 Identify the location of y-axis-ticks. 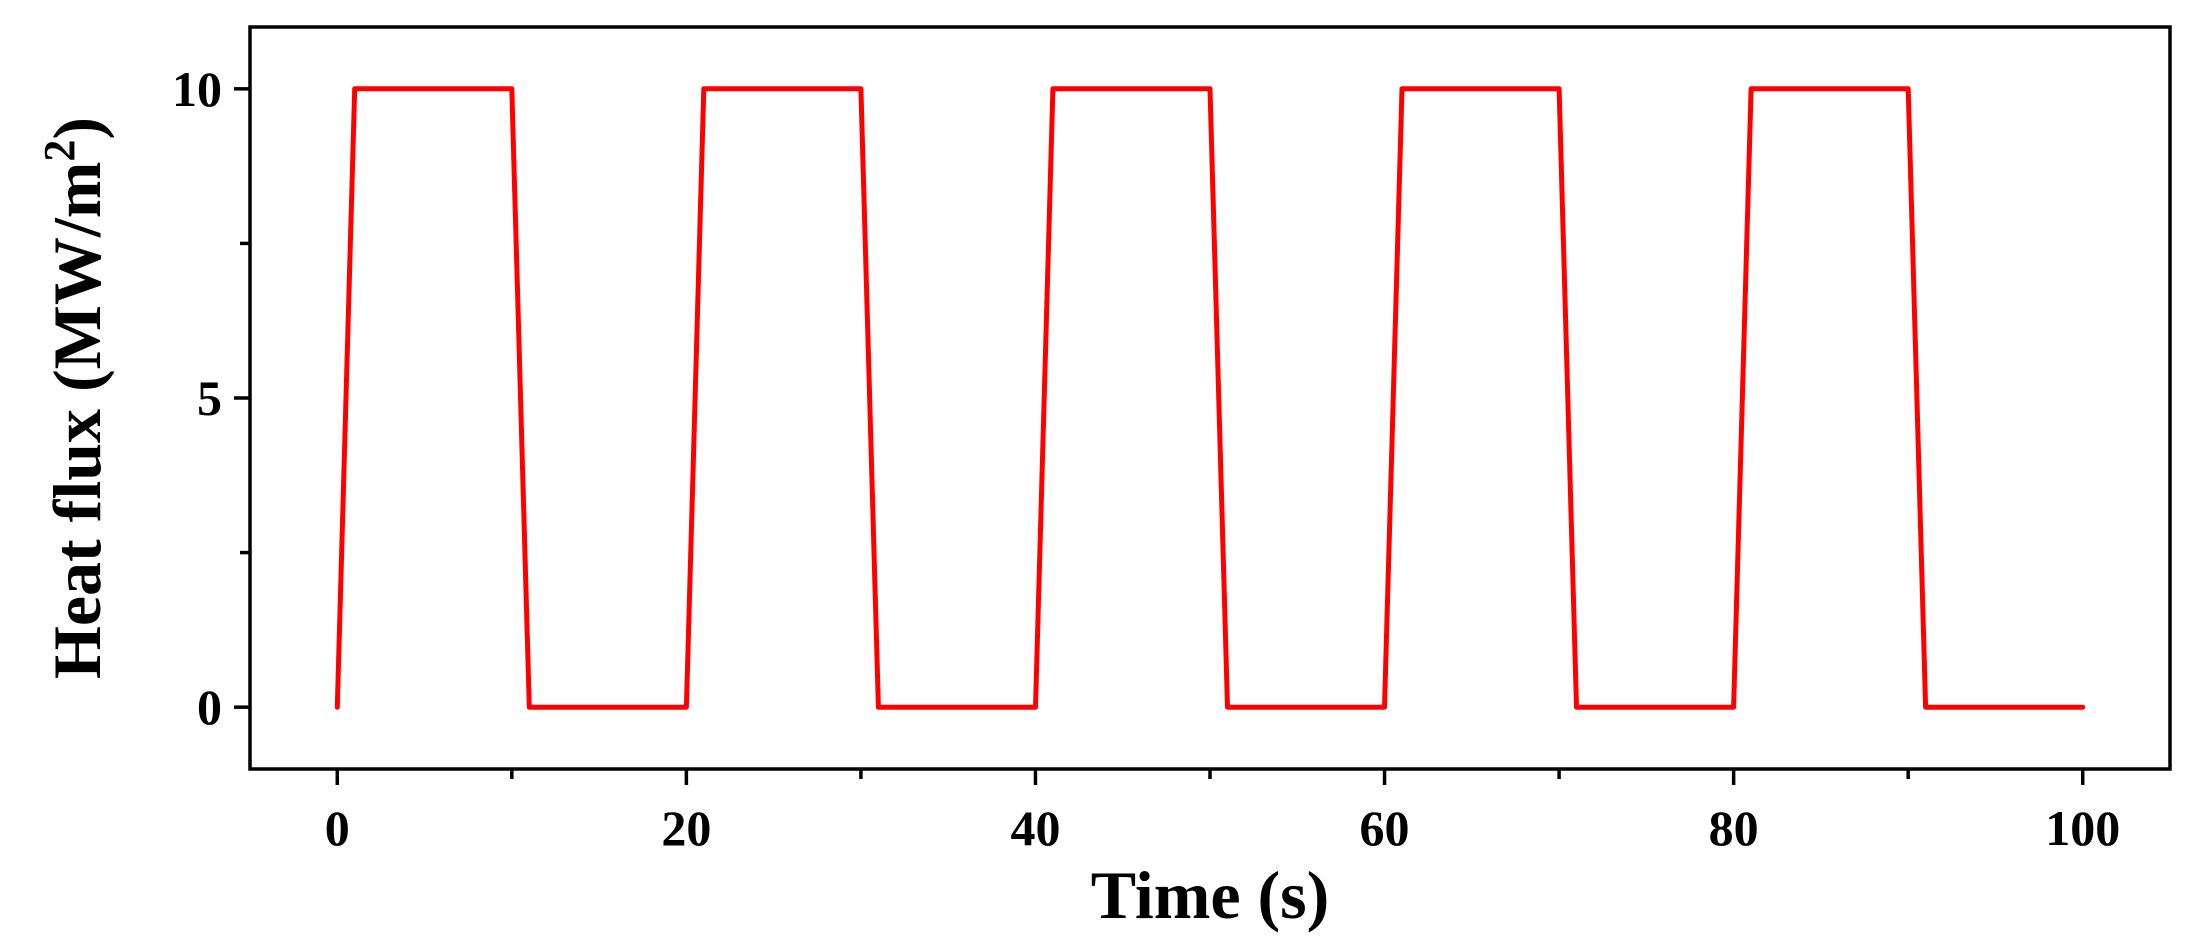
(242, 398).